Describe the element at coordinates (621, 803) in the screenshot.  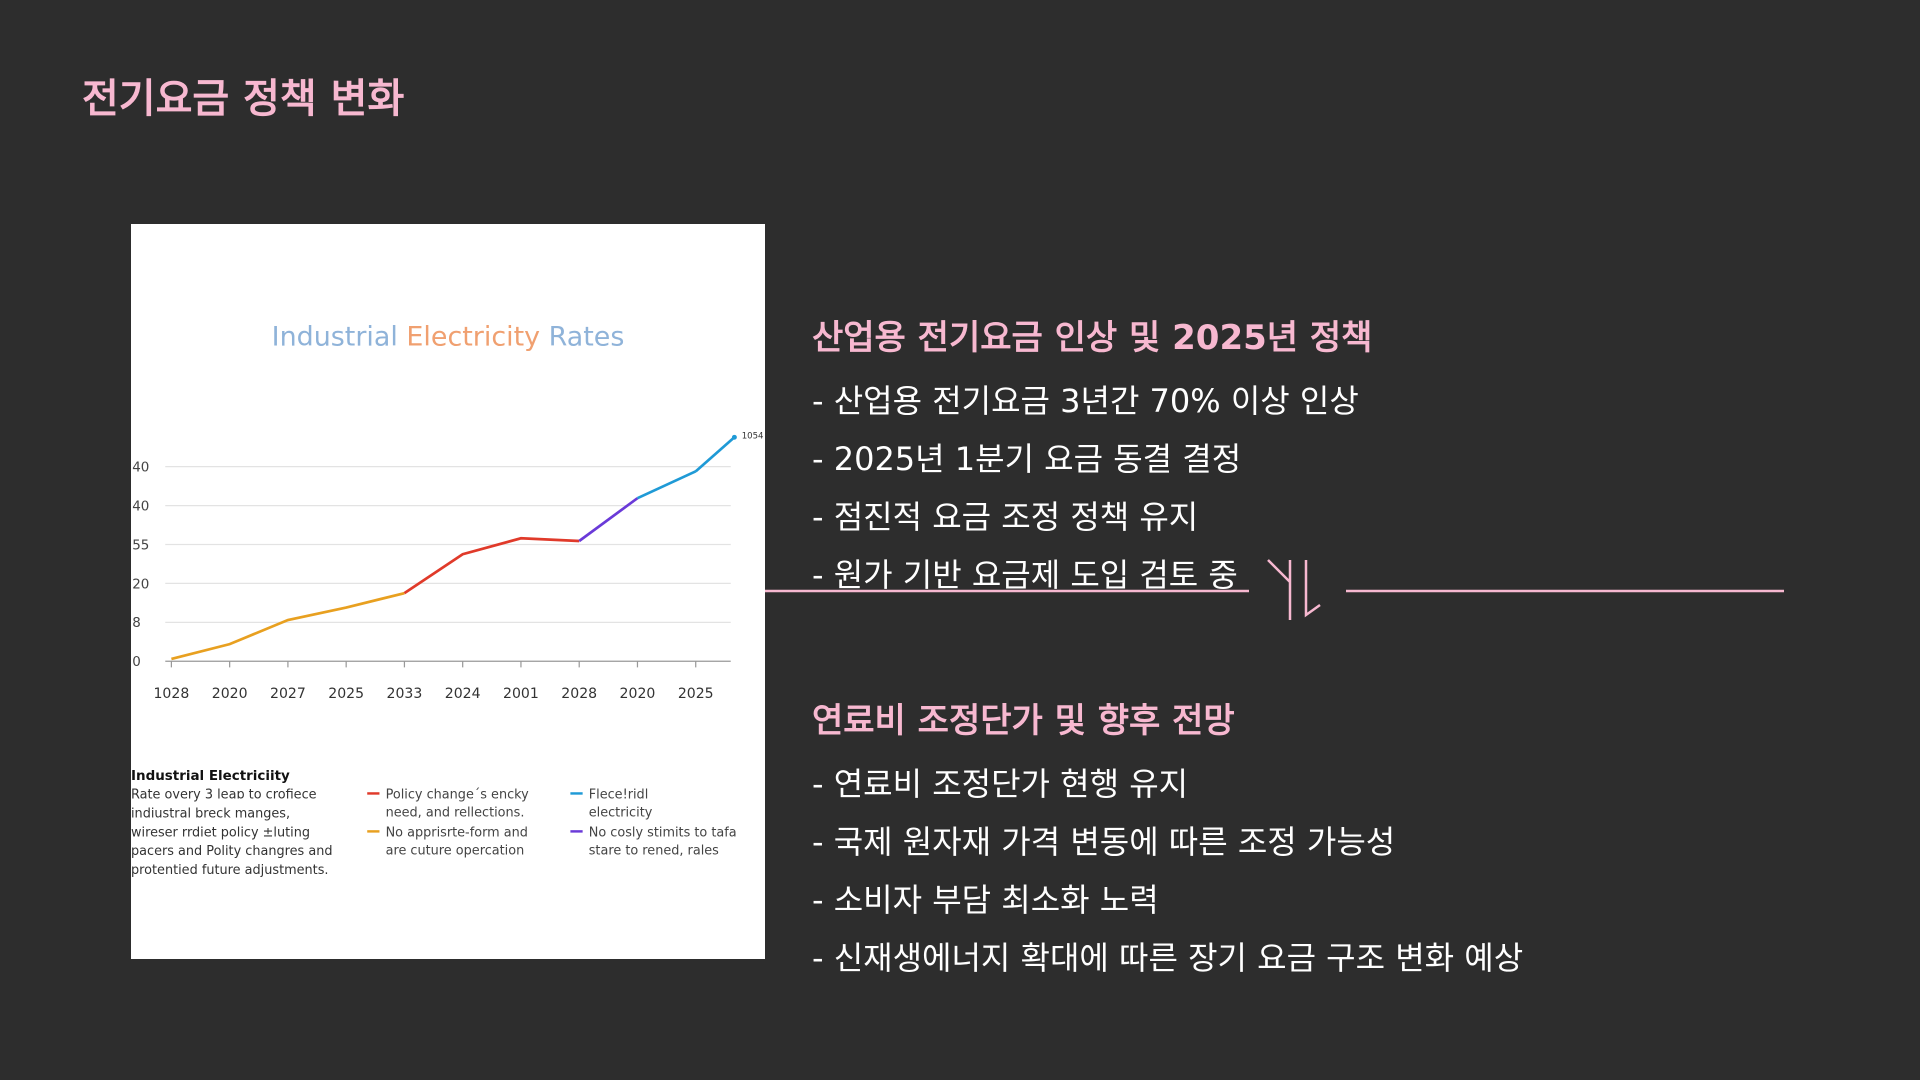
I see `legend-label: Flece!ridl electricity` at that location.